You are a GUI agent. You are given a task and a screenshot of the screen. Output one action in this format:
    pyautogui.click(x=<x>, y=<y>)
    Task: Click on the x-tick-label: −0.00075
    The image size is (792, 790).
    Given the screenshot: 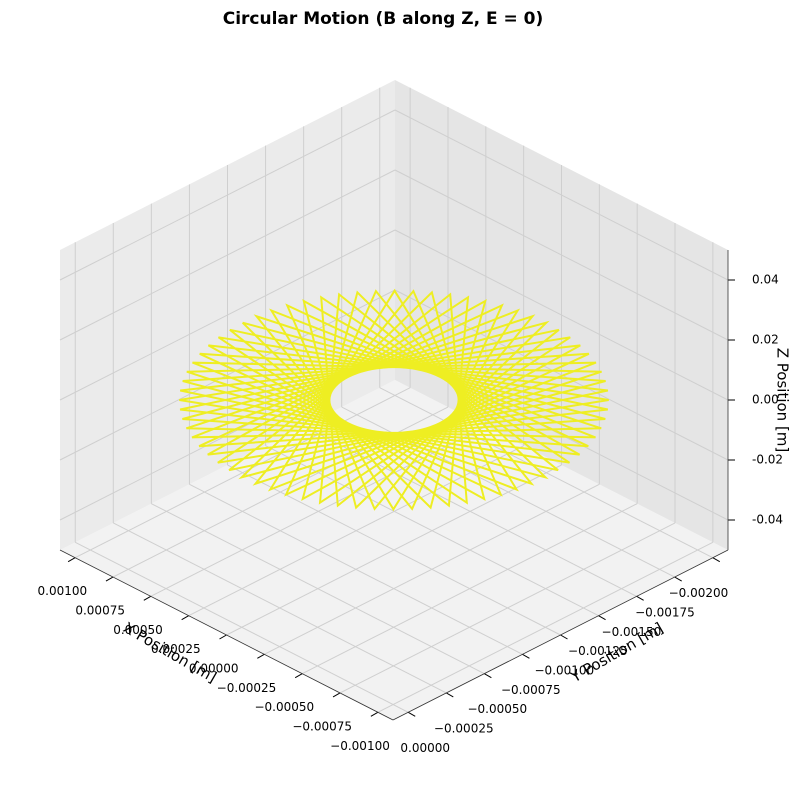 What is the action you would take?
    pyautogui.click(x=322, y=726)
    